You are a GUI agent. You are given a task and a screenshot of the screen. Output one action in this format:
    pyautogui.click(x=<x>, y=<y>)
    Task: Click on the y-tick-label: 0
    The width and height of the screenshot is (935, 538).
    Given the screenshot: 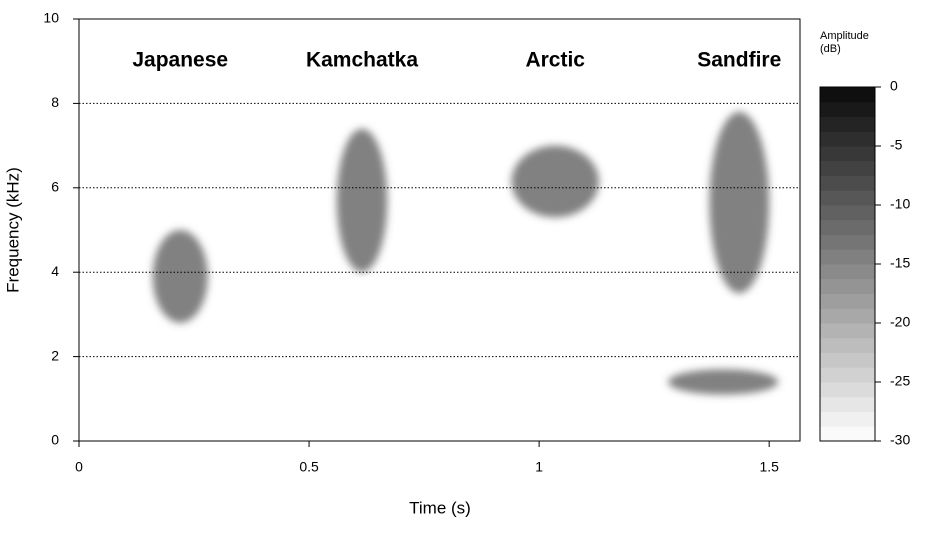 What is the action you would take?
    pyautogui.click(x=55, y=440)
    